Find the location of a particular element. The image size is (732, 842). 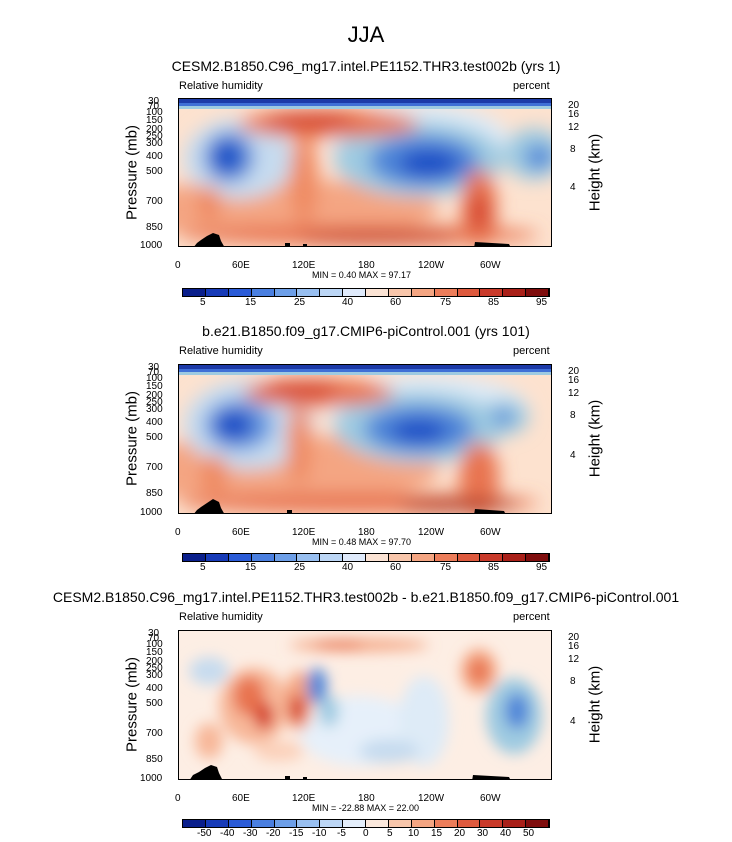

panel-2-variable-label: Relative humidity is located at coordinates (221, 351).